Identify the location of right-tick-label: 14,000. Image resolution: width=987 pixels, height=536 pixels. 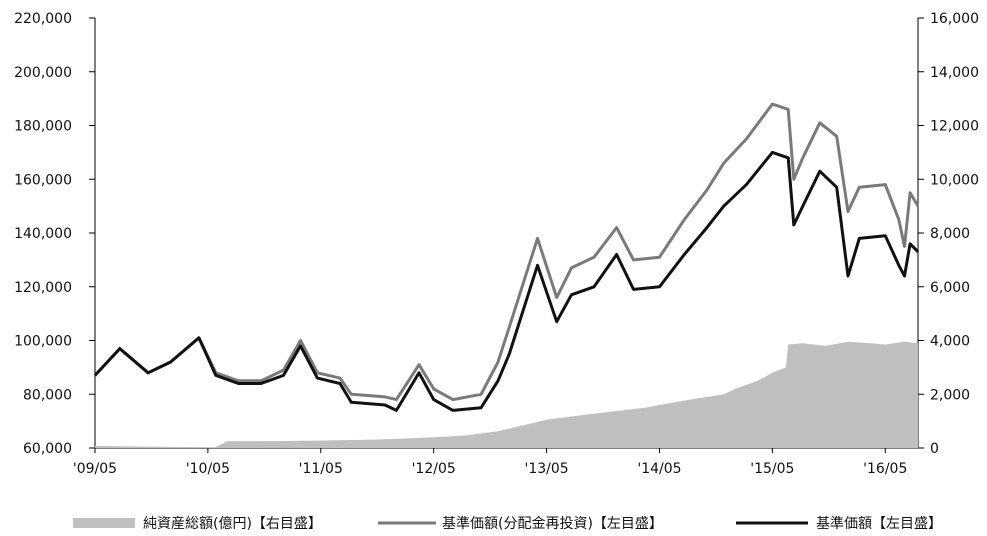
(954, 73).